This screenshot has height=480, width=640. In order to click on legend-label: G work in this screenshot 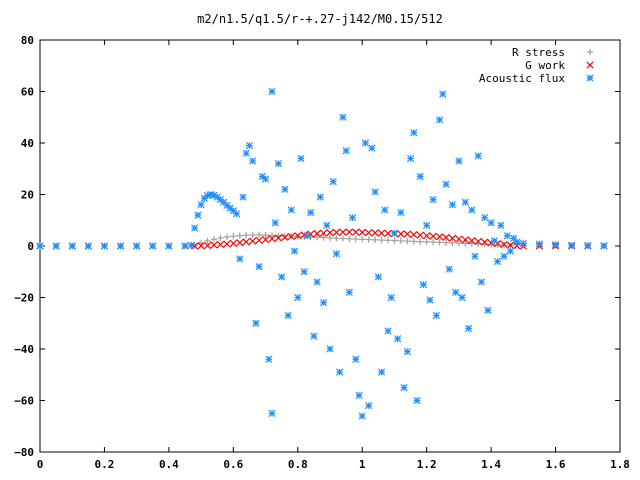, I will do `click(545, 65)`.